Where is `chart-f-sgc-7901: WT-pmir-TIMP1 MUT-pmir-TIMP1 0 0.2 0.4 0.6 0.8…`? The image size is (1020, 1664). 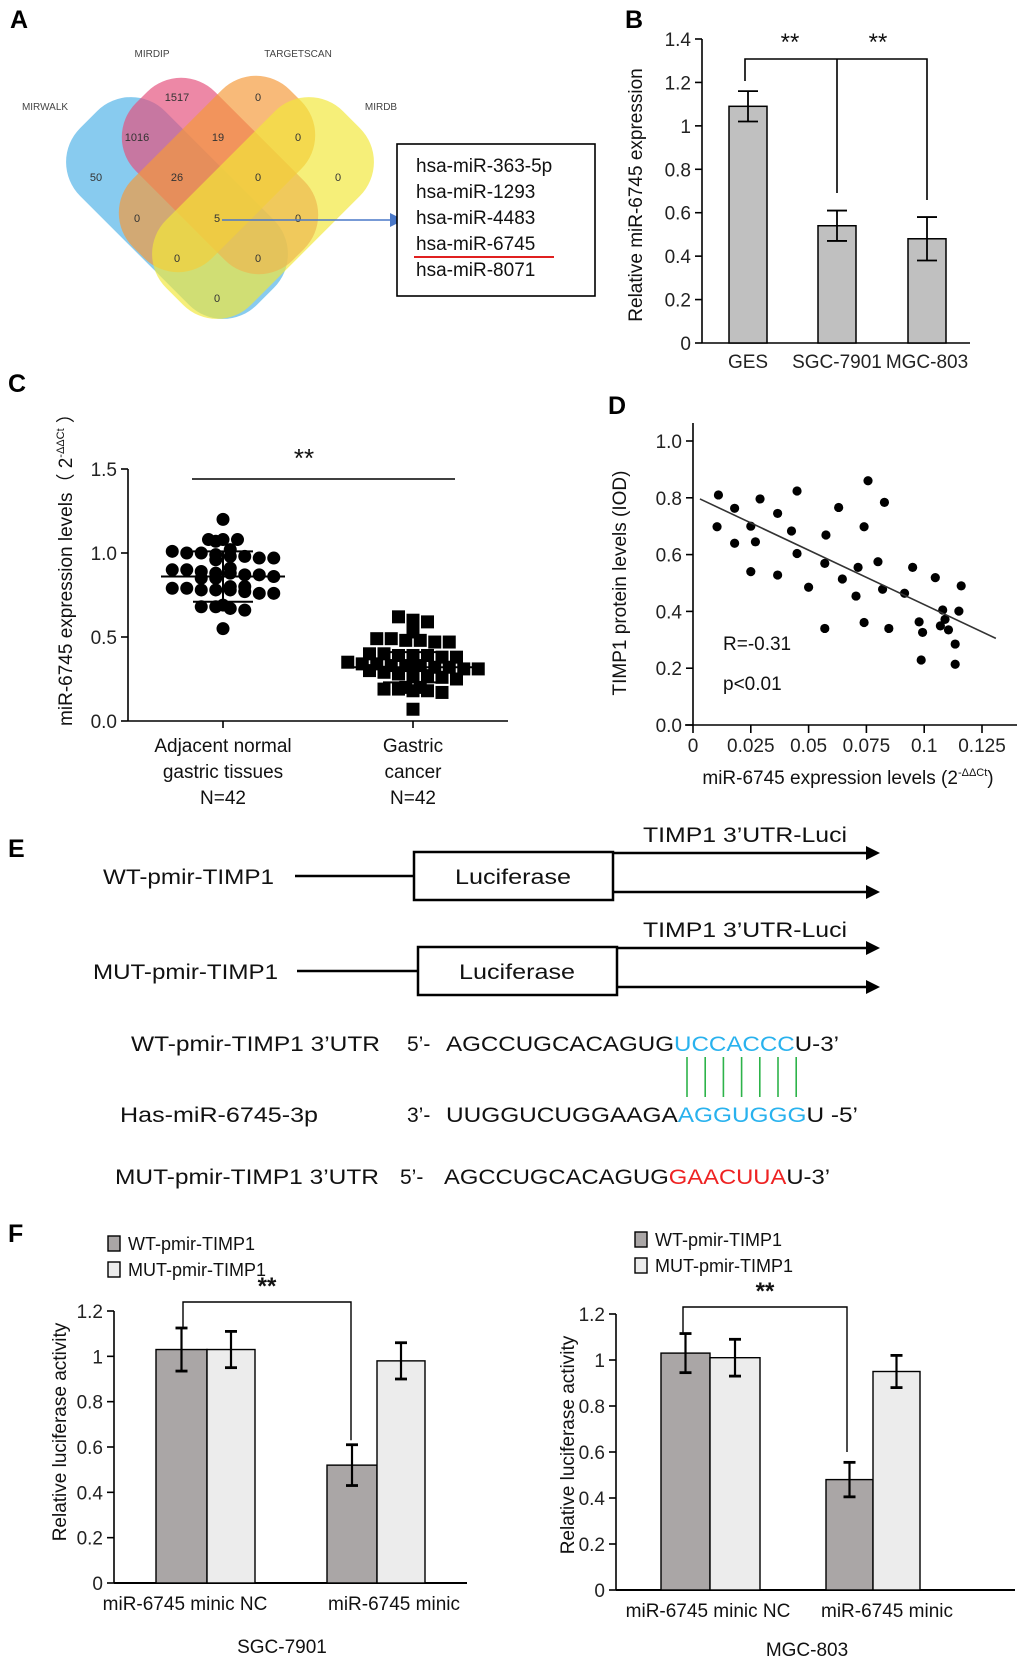
chart-f-sgc-7901: WT-pmir-TIMP1 MUT-pmir-TIMP1 0 0.2 0.4 0.6 0.8… is located at coordinates (258, 1446).